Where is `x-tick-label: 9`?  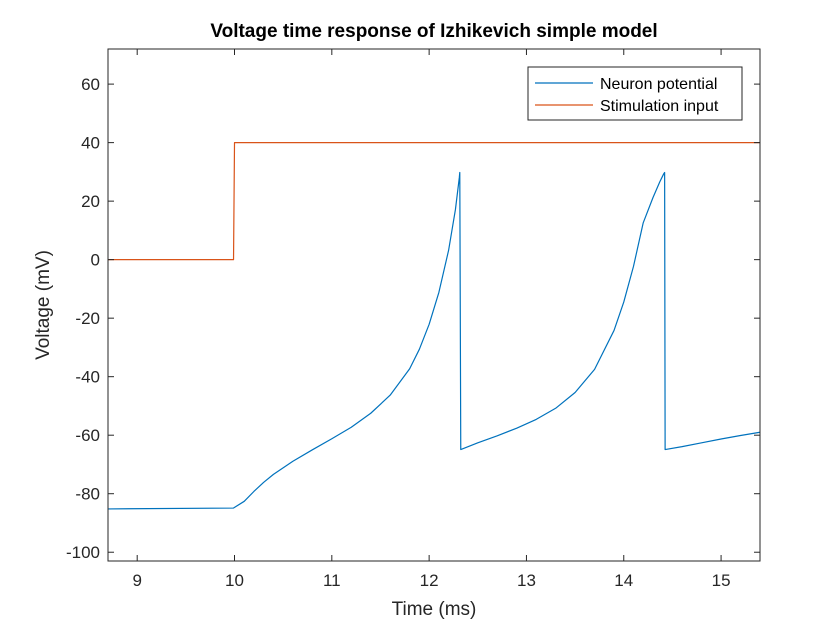 x-tick-label: 9 is located at coordinates (136, 580).